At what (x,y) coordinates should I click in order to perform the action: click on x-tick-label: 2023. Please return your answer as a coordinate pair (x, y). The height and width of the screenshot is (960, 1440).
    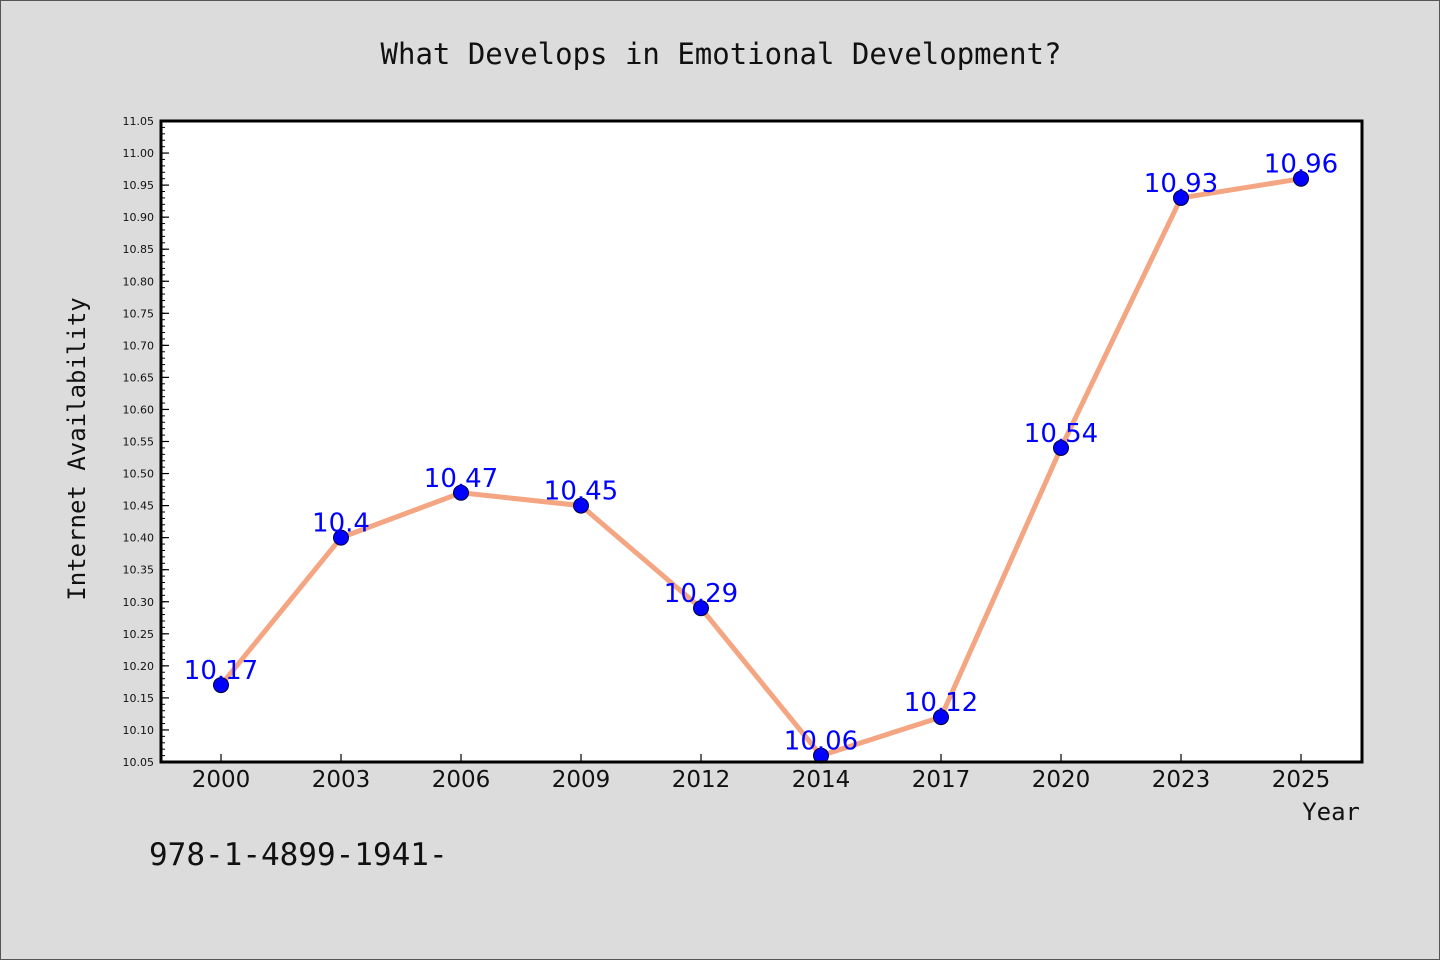
    Looking at the image, I should click on (1181, 780).